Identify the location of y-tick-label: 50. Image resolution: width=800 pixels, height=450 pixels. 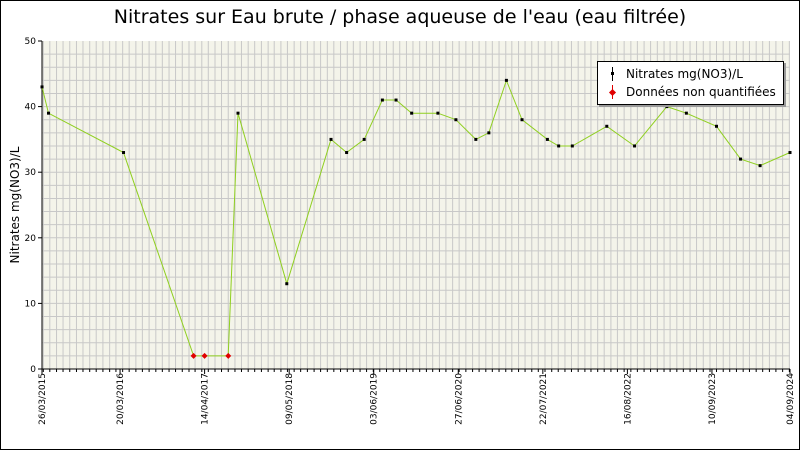
(31, 42).